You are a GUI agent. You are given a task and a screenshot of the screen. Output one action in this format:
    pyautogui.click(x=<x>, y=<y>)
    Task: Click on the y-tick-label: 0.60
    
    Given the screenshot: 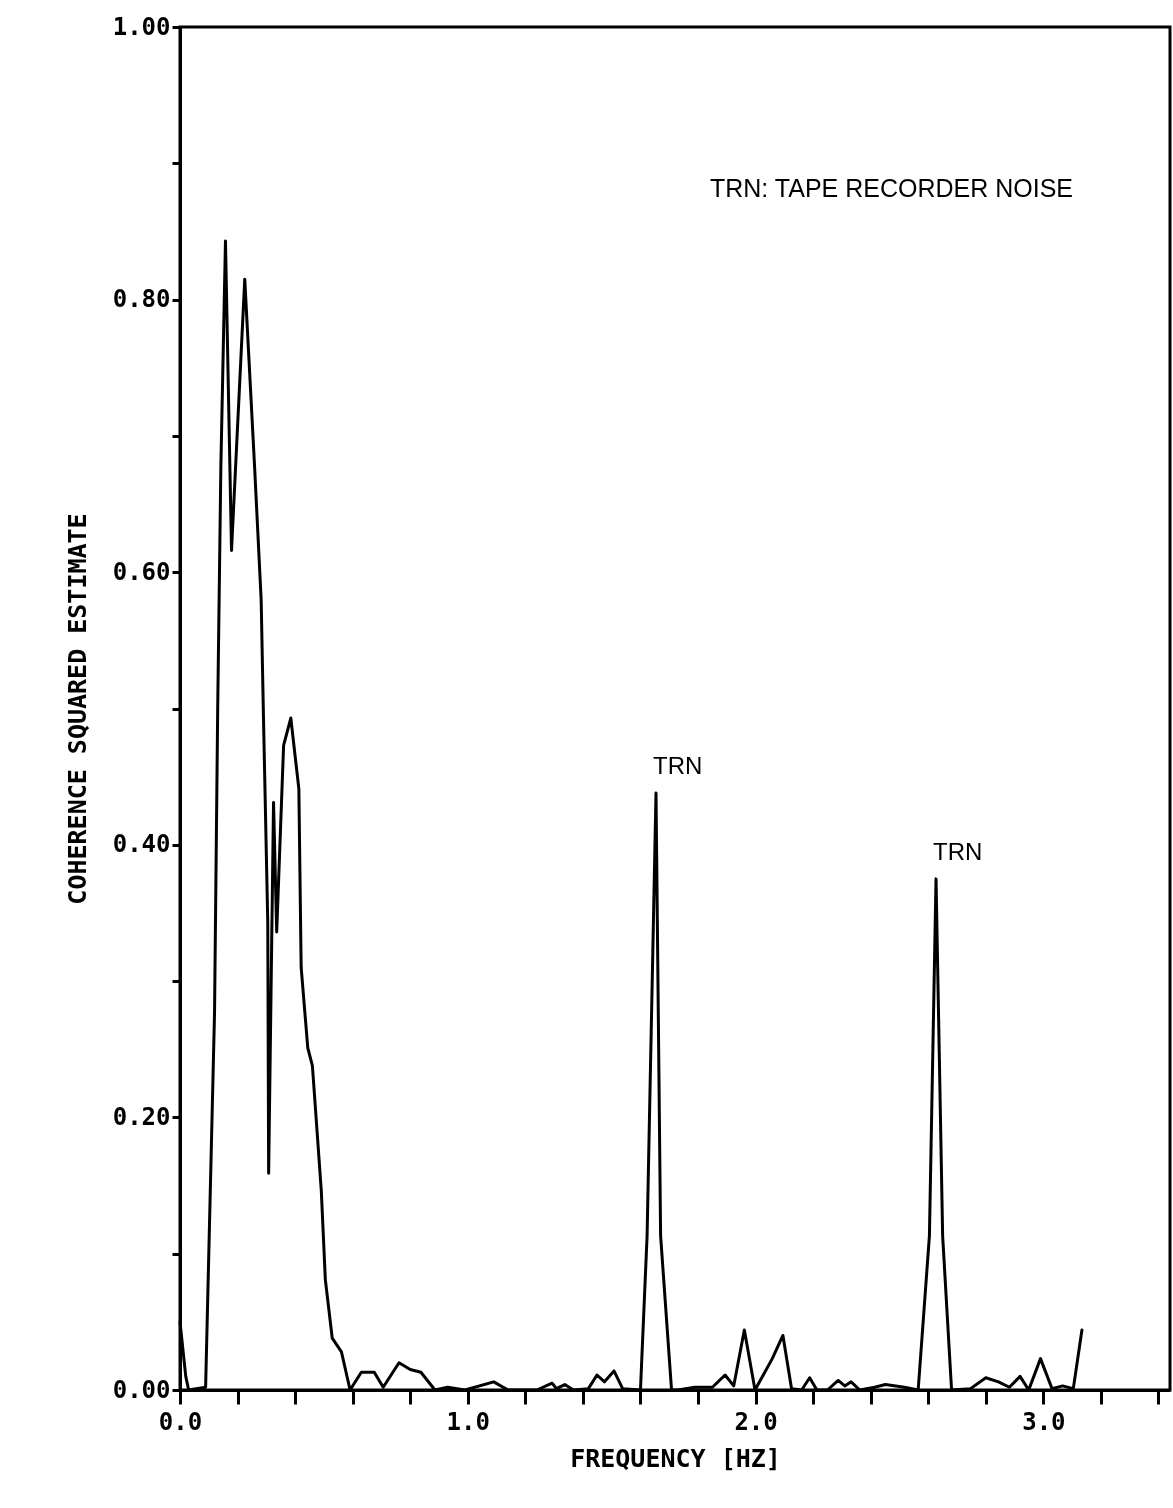 What is the action you would take?
    pyautogui.click(x=141, y=571)
    